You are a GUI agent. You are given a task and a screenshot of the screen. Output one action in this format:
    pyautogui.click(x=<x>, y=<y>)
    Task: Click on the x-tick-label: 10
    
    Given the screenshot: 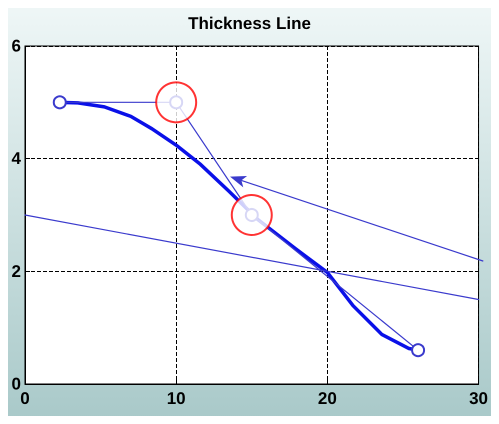 What is the action you would take?
    pyautogui.click(x=176, y=398)
    